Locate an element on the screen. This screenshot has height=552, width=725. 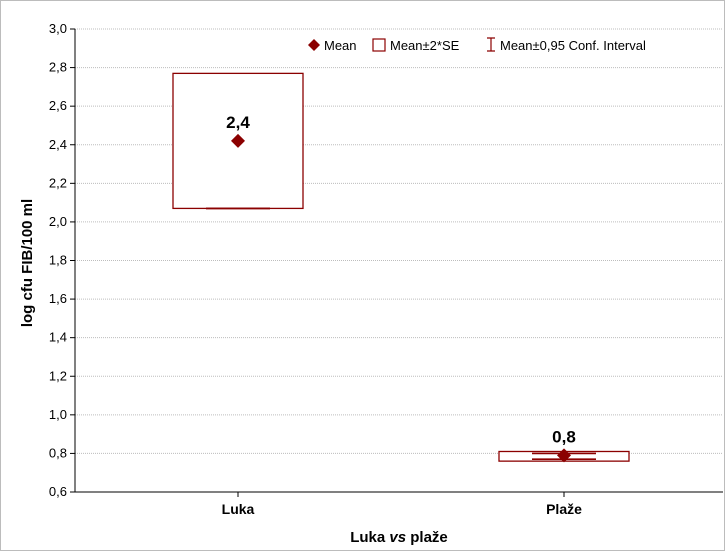
y-tick-label: 1,4 is located at coordinates (58, 337).